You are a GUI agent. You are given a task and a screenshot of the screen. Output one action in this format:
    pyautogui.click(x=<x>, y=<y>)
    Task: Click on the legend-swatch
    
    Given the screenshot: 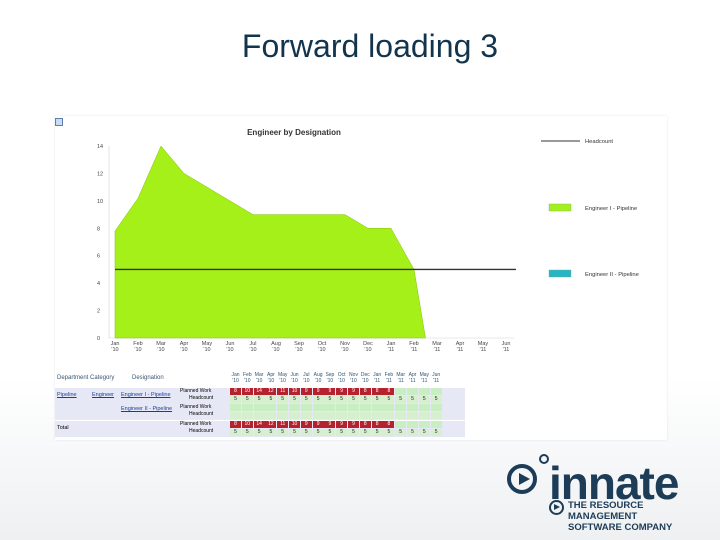 What is the action you would take?
    pyautogui.click(x=560, y=273)
    